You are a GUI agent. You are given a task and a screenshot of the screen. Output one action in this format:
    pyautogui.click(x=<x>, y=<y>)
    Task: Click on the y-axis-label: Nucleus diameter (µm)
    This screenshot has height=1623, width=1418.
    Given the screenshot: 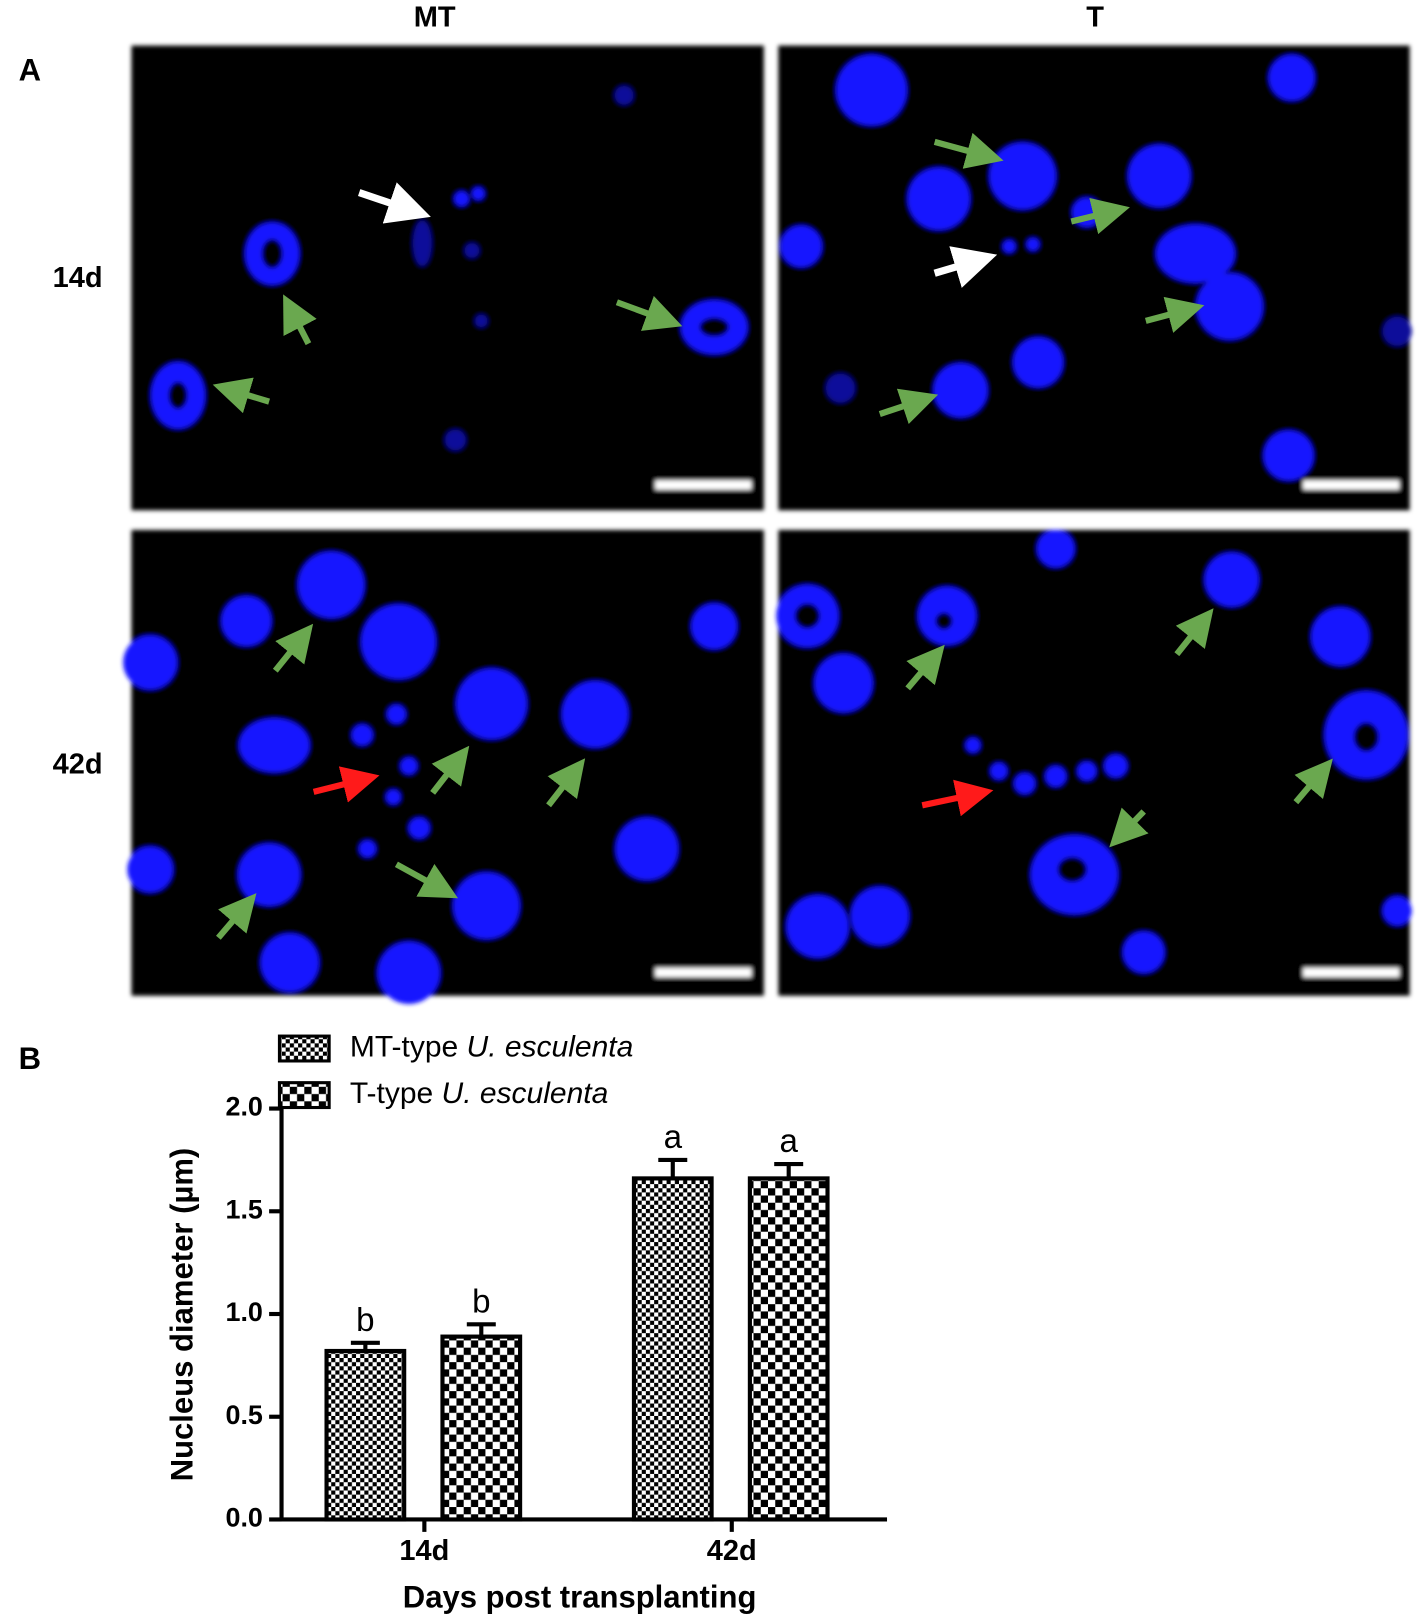 What is the action you would take?
    pyautogui.click(x=181, y=1315)
    